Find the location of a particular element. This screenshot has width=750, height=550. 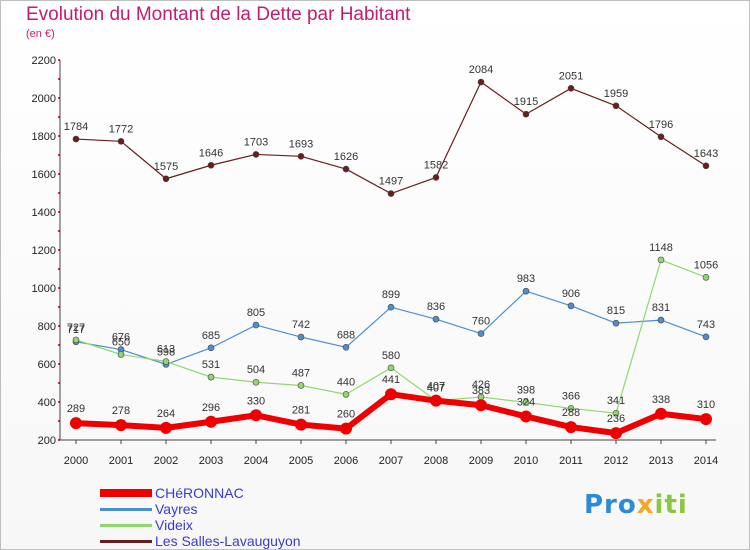

data-label: 685 is located at coordinates (211, 336).